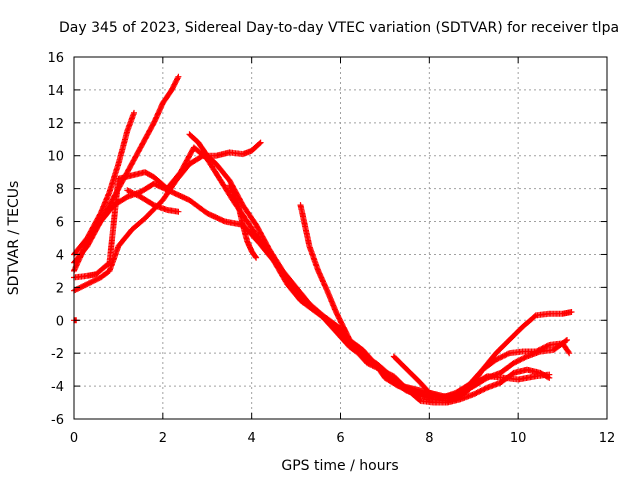  Describe the element at coordinates (607, 438) in the screenshot. I see `x-tick-label: 12` at that location.